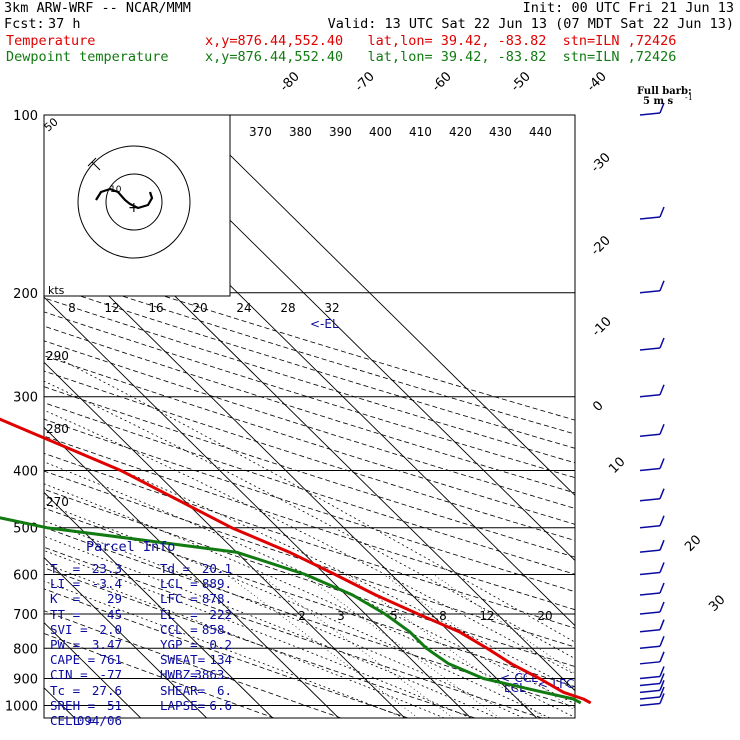 Image resolution: width=740 pixels, height=740 pixels. What do you see at coordinates (260, 132) in the screenshot?
I see `theta-label: 370` at bounding box center [260, 132].